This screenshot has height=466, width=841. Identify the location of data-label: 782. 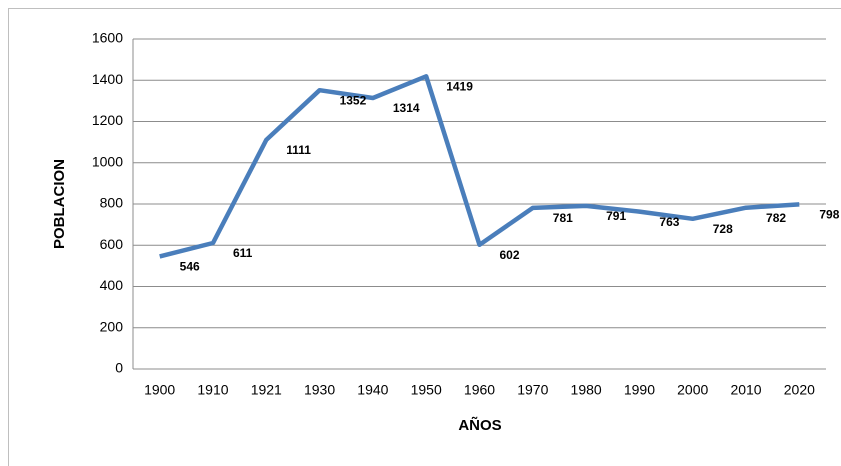
(776, 218).